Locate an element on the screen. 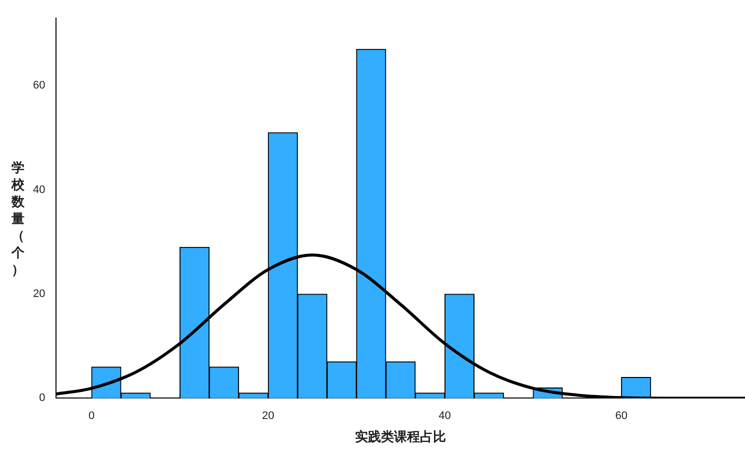 The height and width of the screenshot is (453, 745). x-tick-label: 0 is located at coordinates (91, 416).